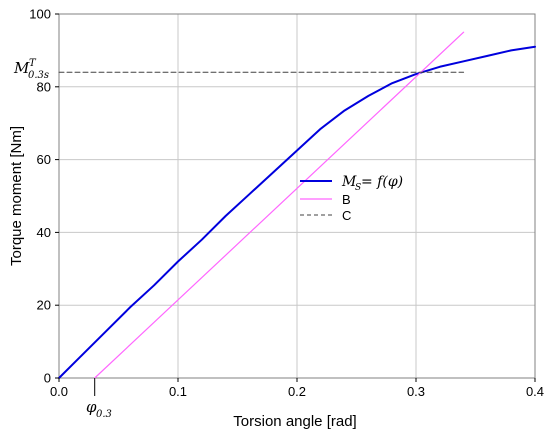  What do you see at coordinates (47, 378) in the screenshot?
I see `y-tick-label: 0` at bounding box center [47, 378].